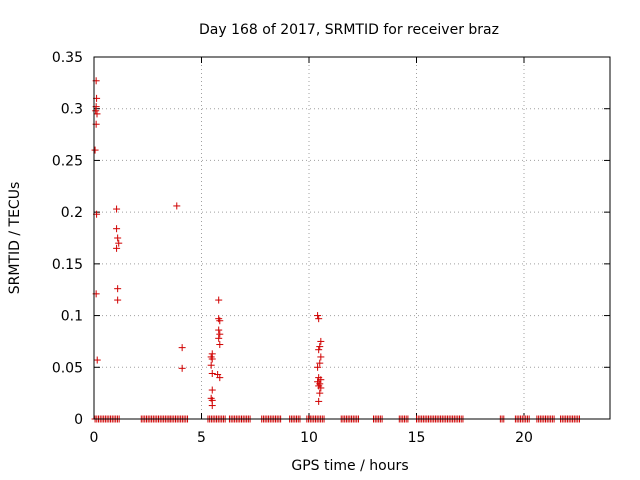  Describe the element at coordinates (72, 110) in the screenshot. I see `y-tick-label: 0.3` at that location.